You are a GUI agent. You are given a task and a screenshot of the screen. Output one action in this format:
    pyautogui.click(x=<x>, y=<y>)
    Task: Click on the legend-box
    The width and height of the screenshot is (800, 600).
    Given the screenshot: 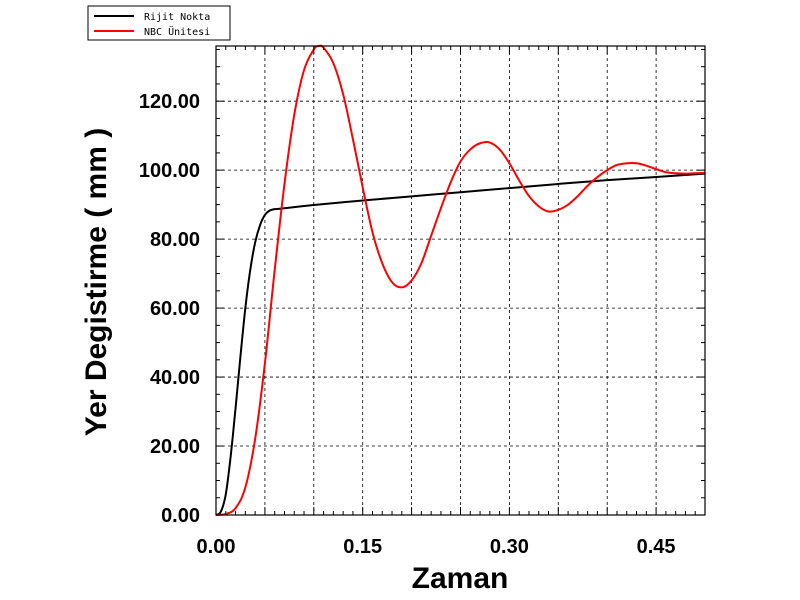 What is the action you would take?
    pyautogui.click(x=159, y=23)
    